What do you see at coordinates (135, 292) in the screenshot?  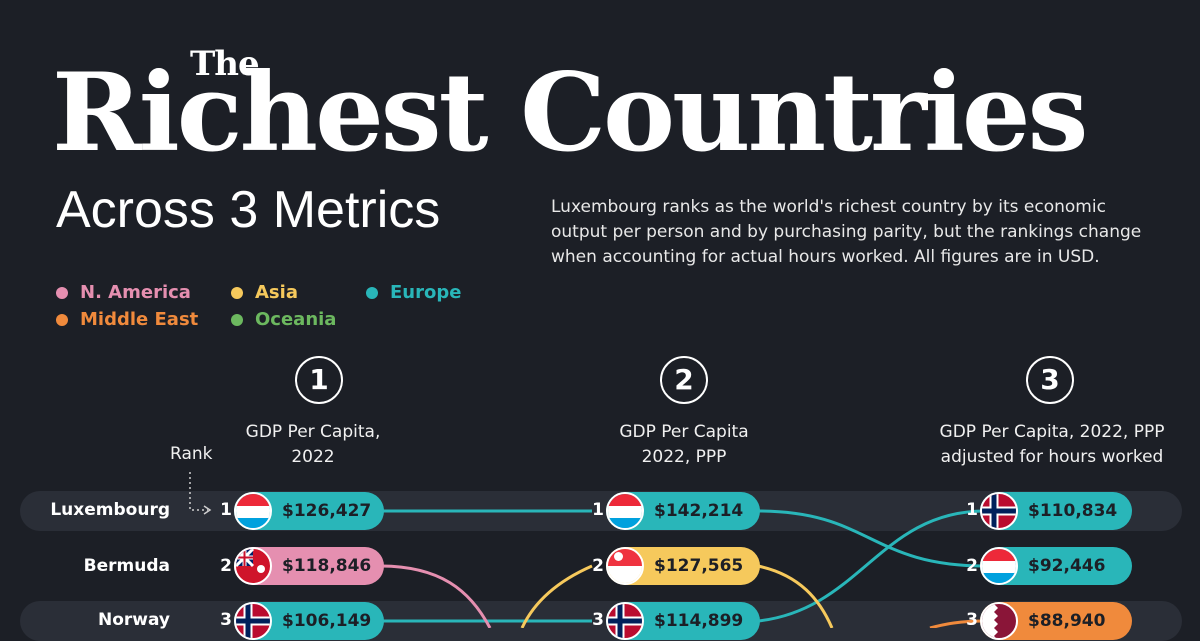 I see `legend-label: N. America` at bounding box center [135, 292].